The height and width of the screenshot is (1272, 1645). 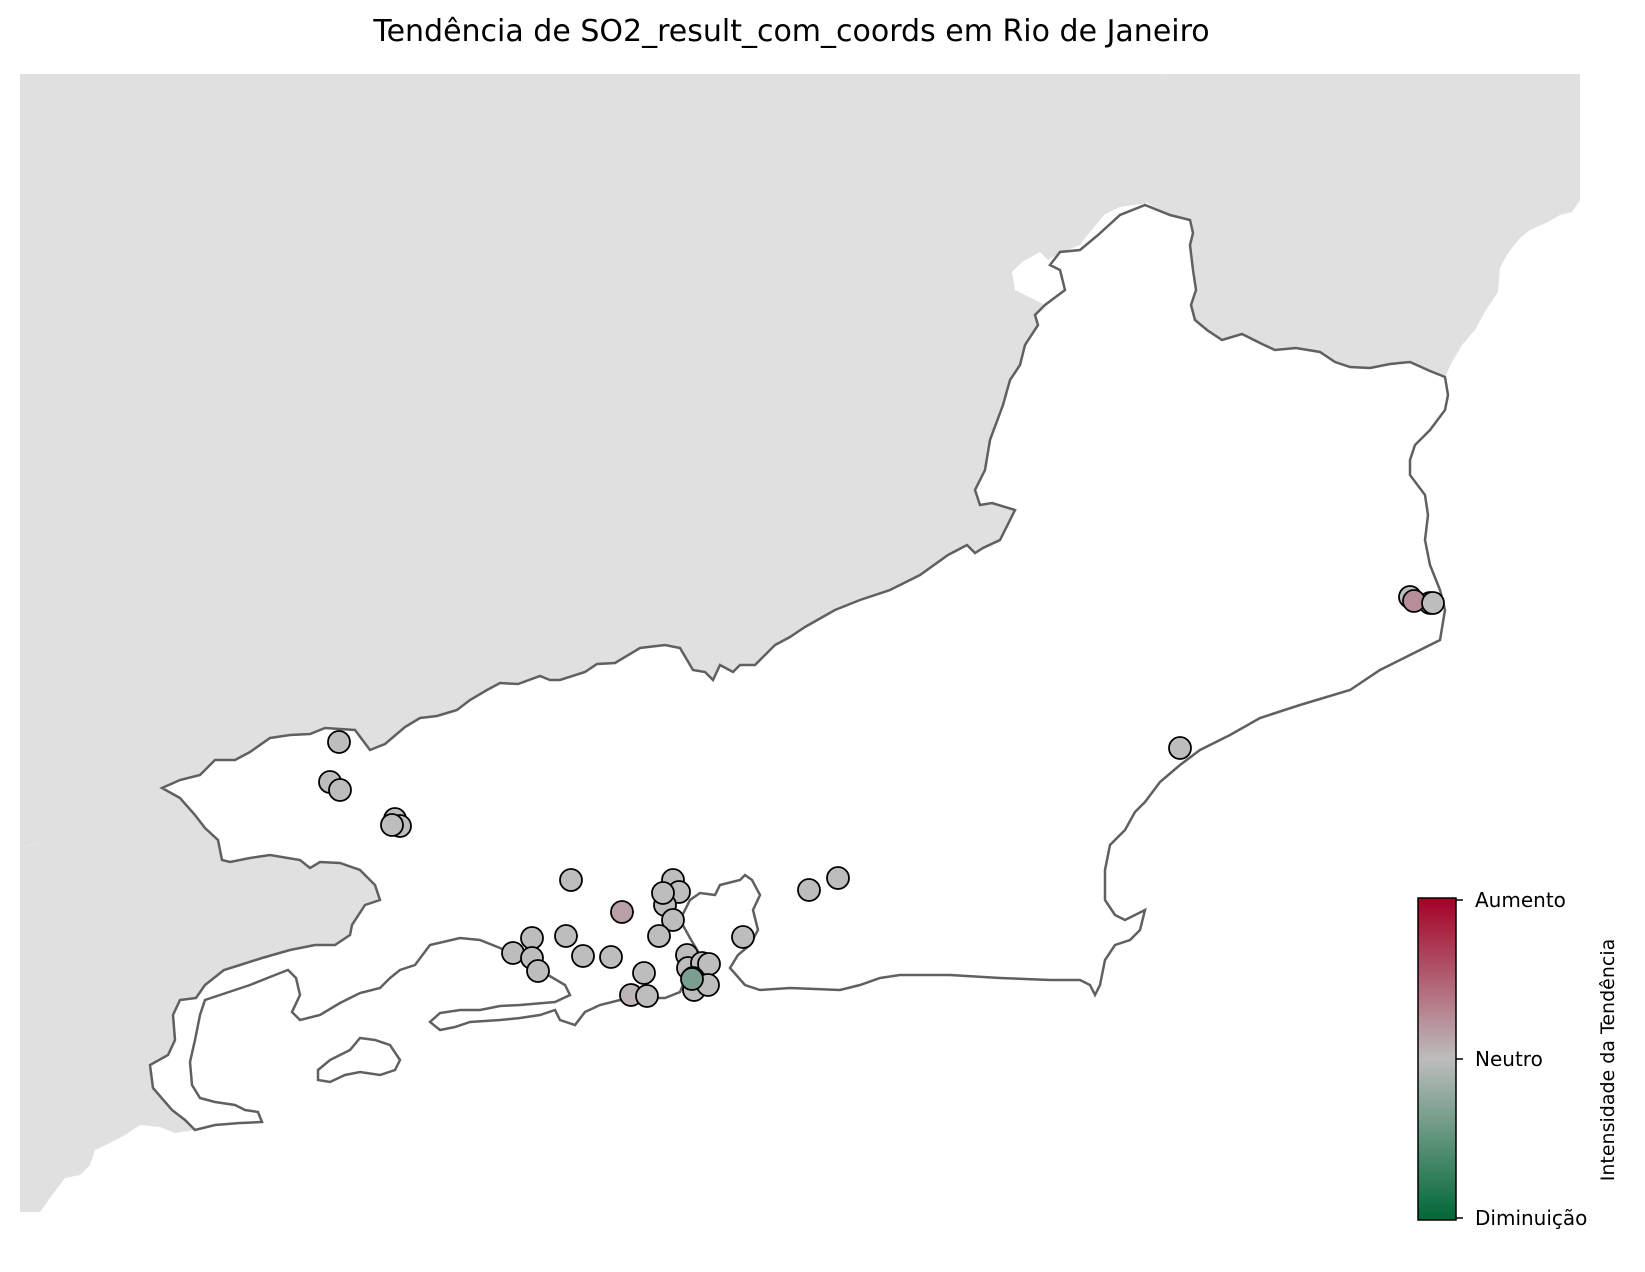 What do you see at coordinates (1520, 900) in the screenshot?
I see `tick-label-aumento: Aumento` at bounding box center [1520, 900].